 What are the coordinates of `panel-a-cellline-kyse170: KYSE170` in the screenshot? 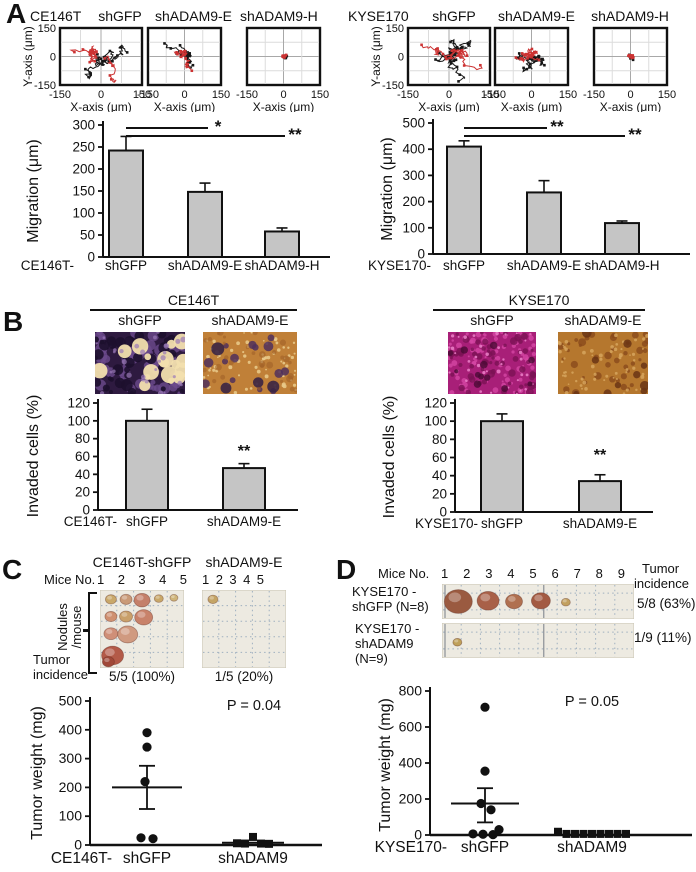 It's located at (378, 16).